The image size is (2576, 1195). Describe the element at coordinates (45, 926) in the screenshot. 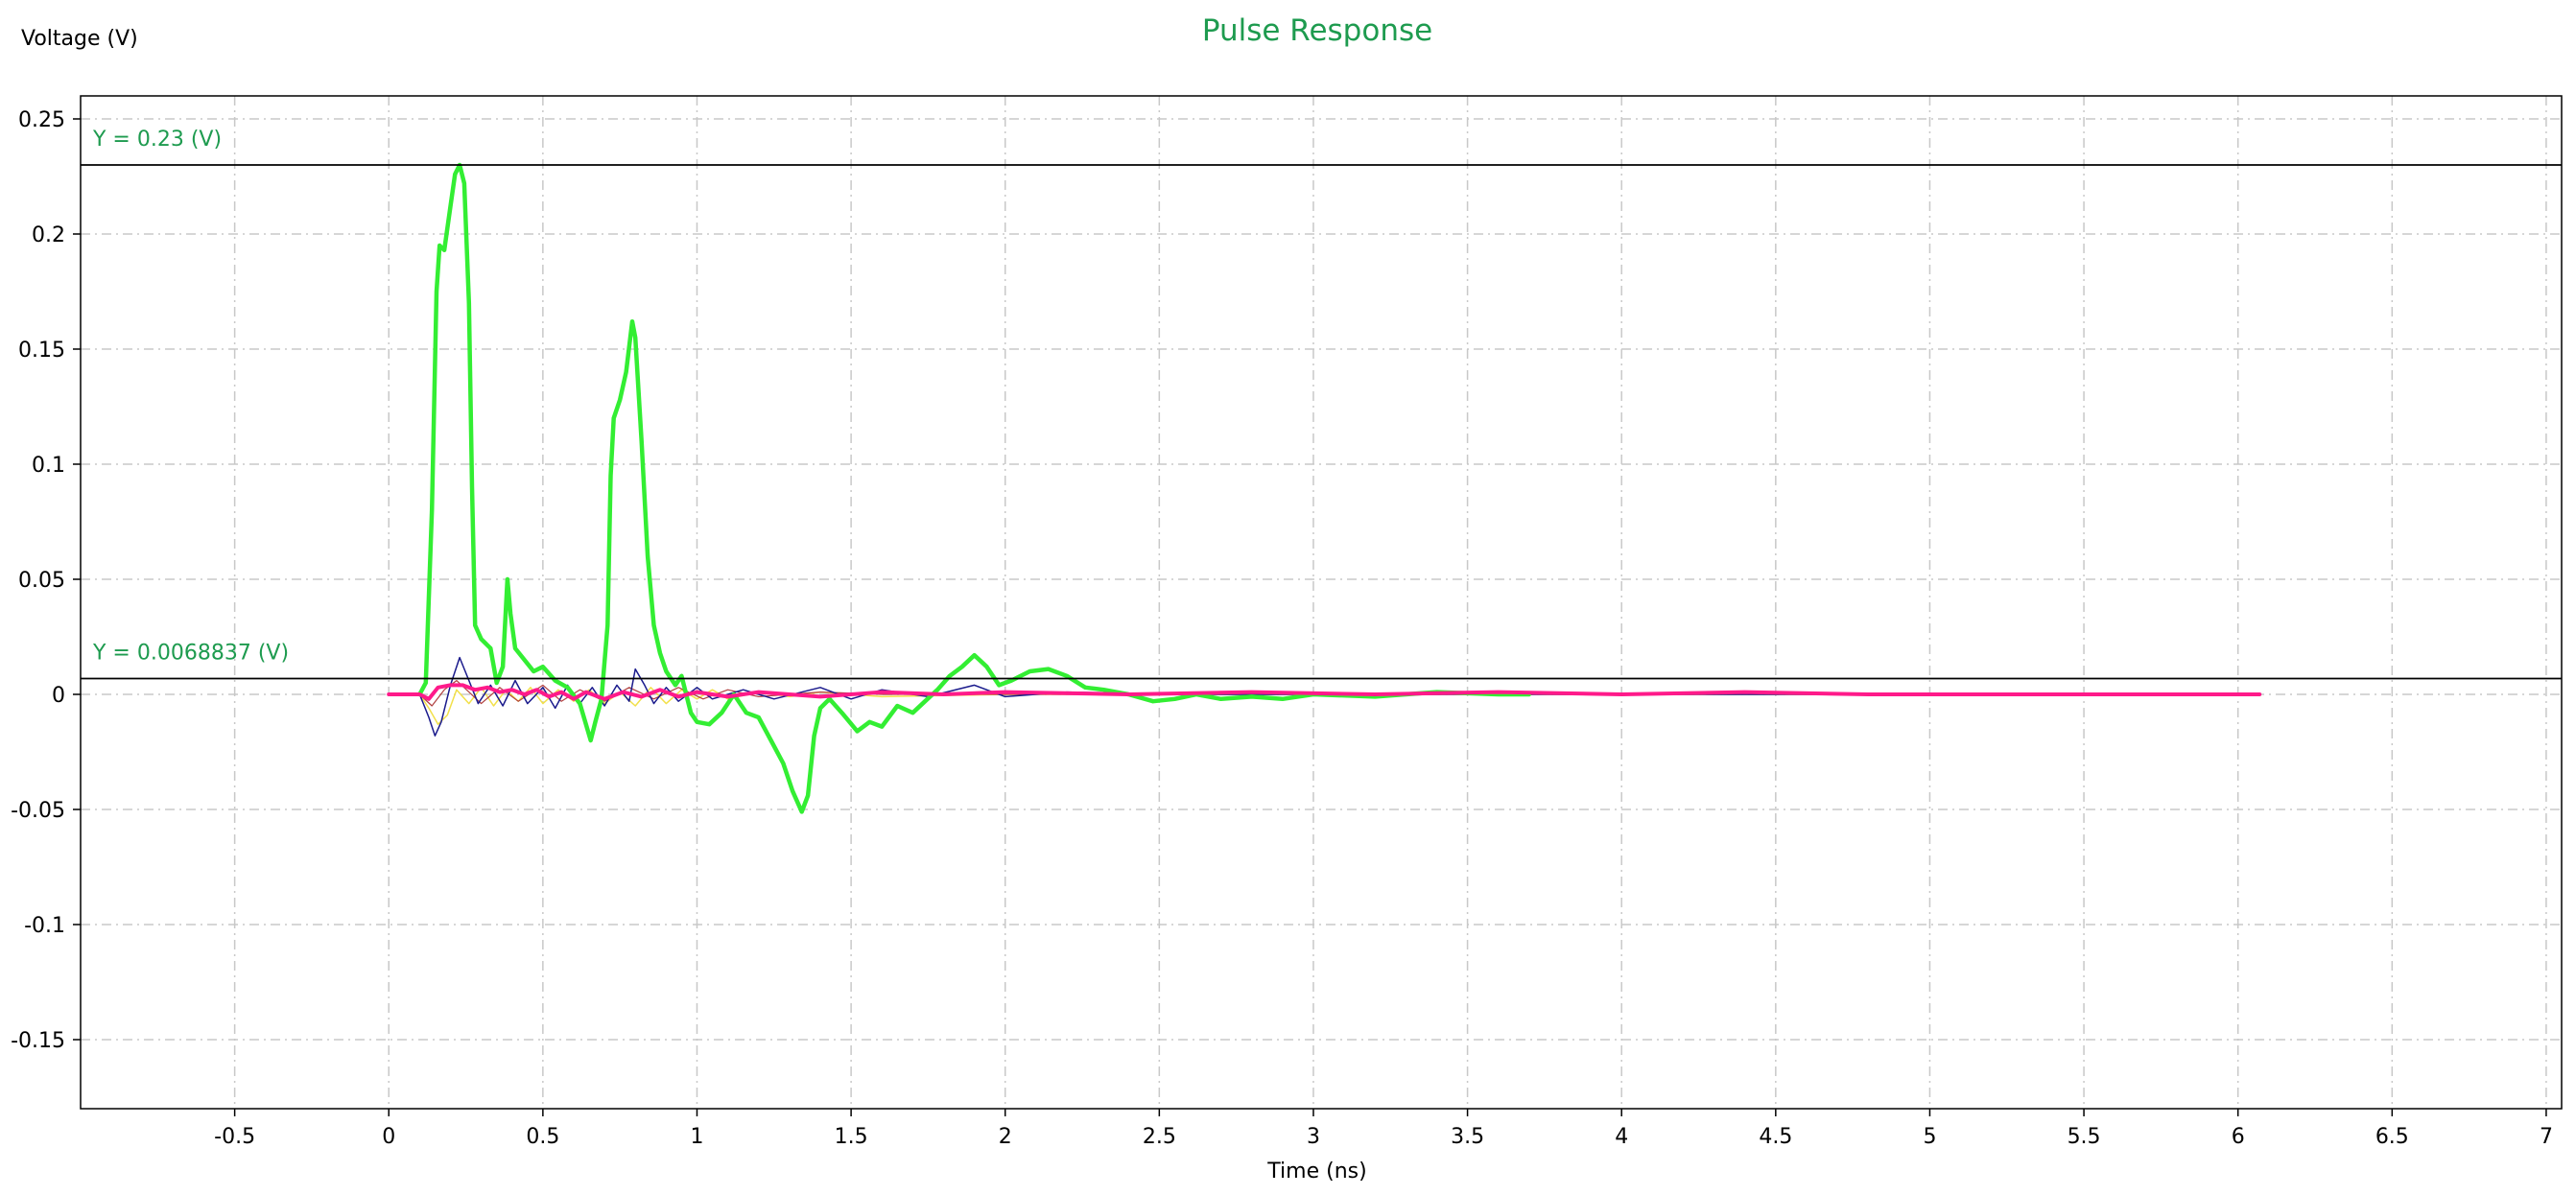

I see `y-tick-label: -0.1` at that location.